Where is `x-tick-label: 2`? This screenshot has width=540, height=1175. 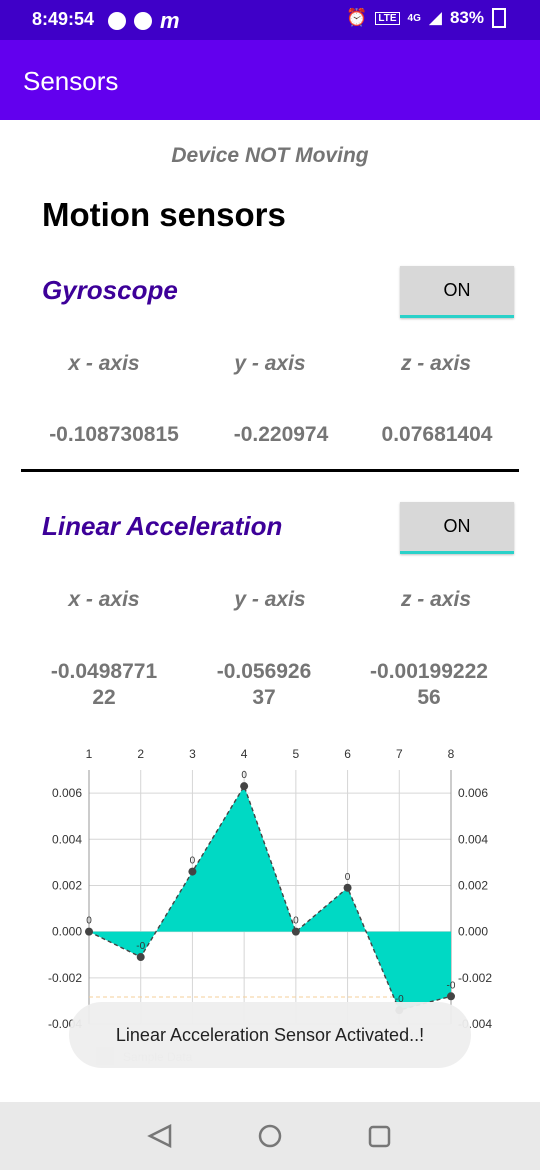 x-tick-label: 2 is located at coordinates (140, 754).